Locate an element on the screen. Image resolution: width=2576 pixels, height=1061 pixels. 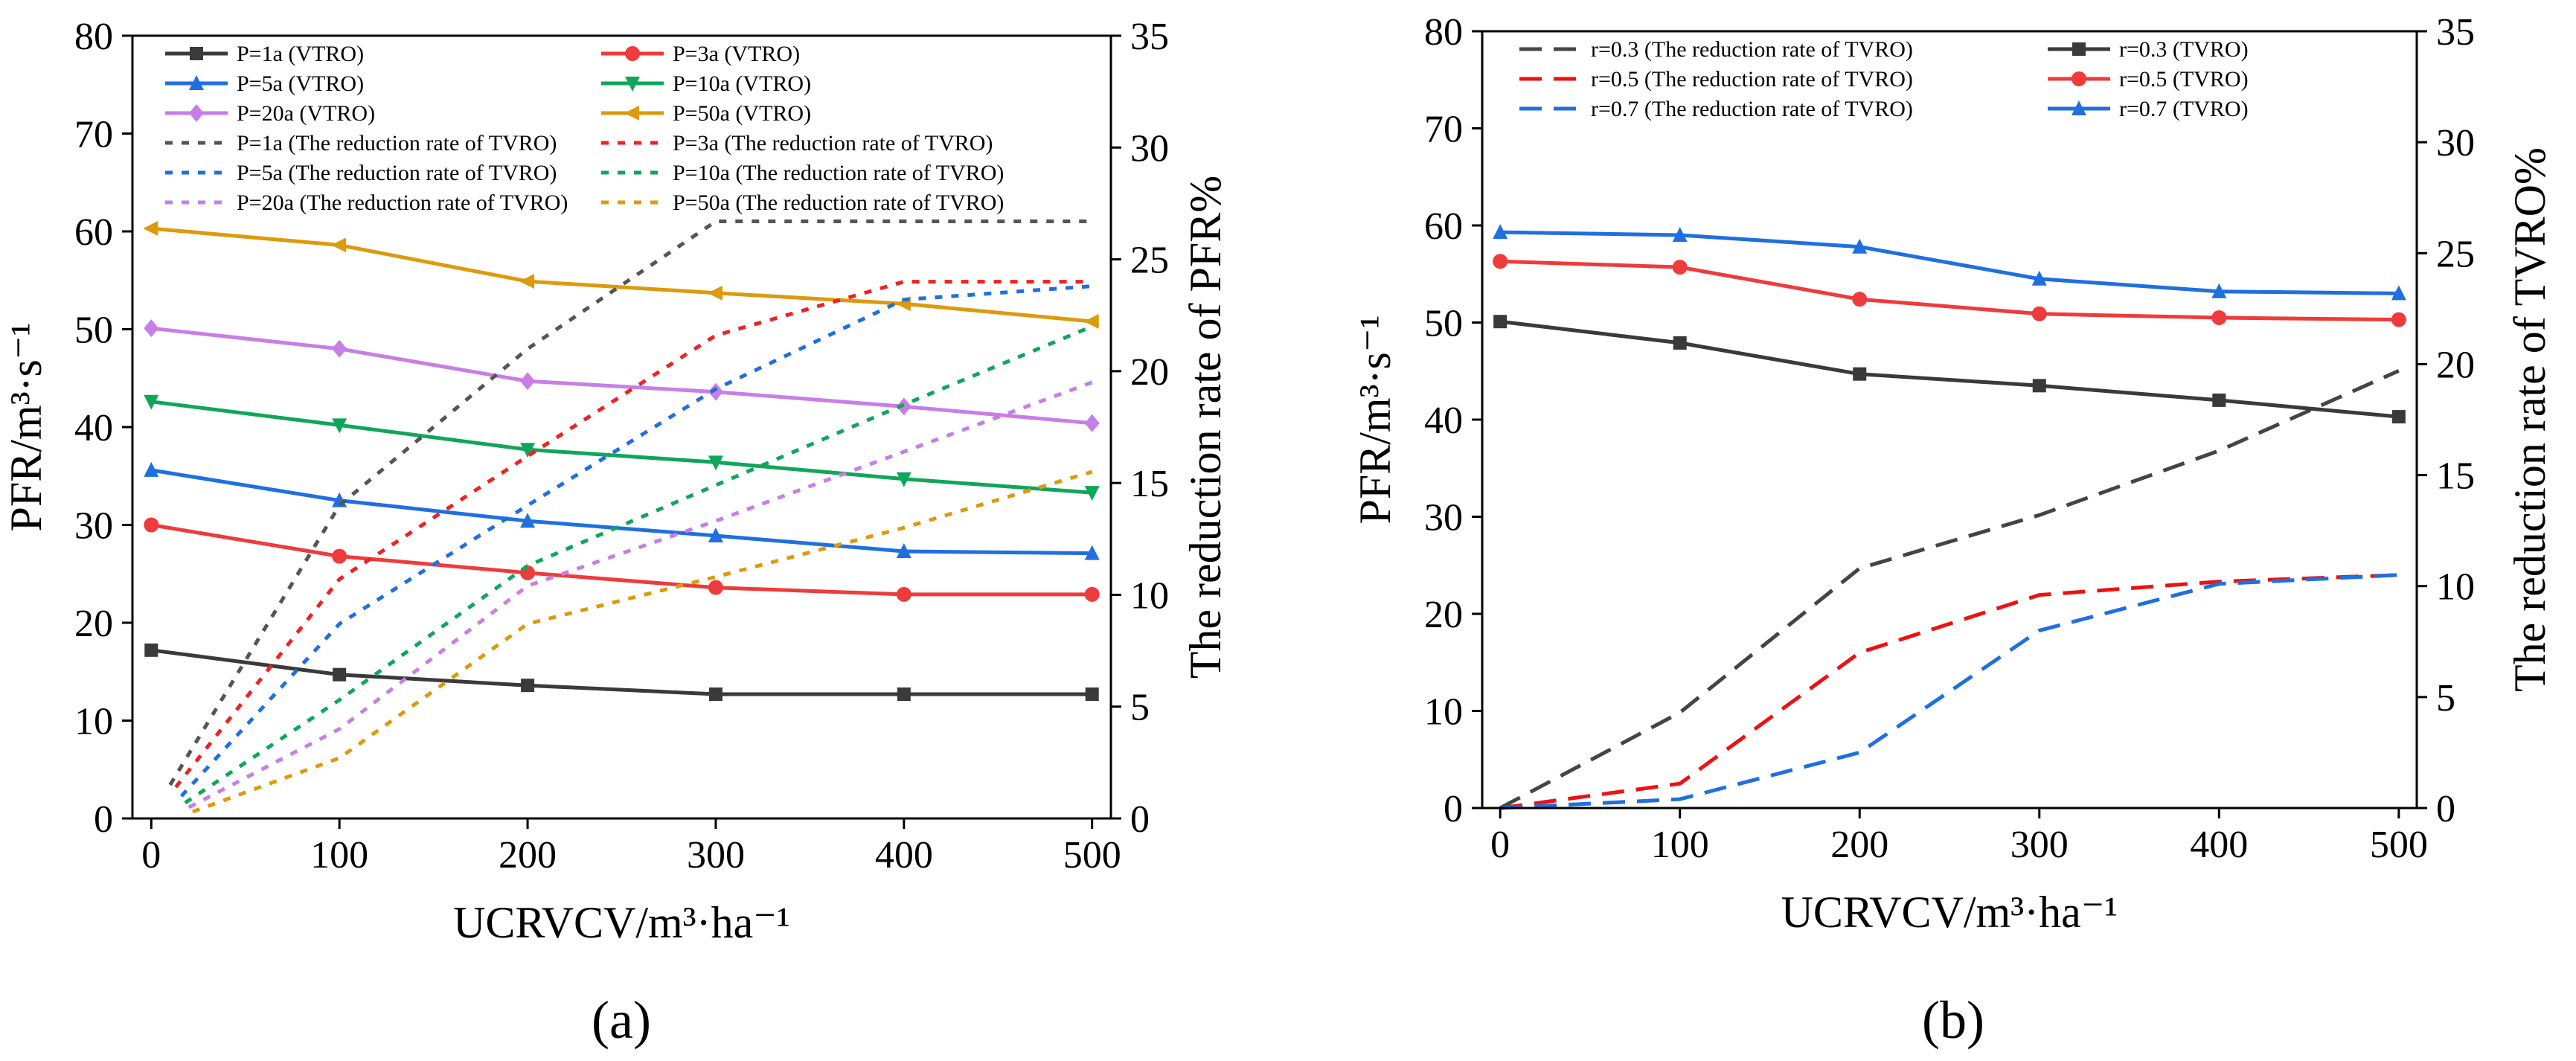
x-tick-label: 200 is located at coordinates (1859, 845).